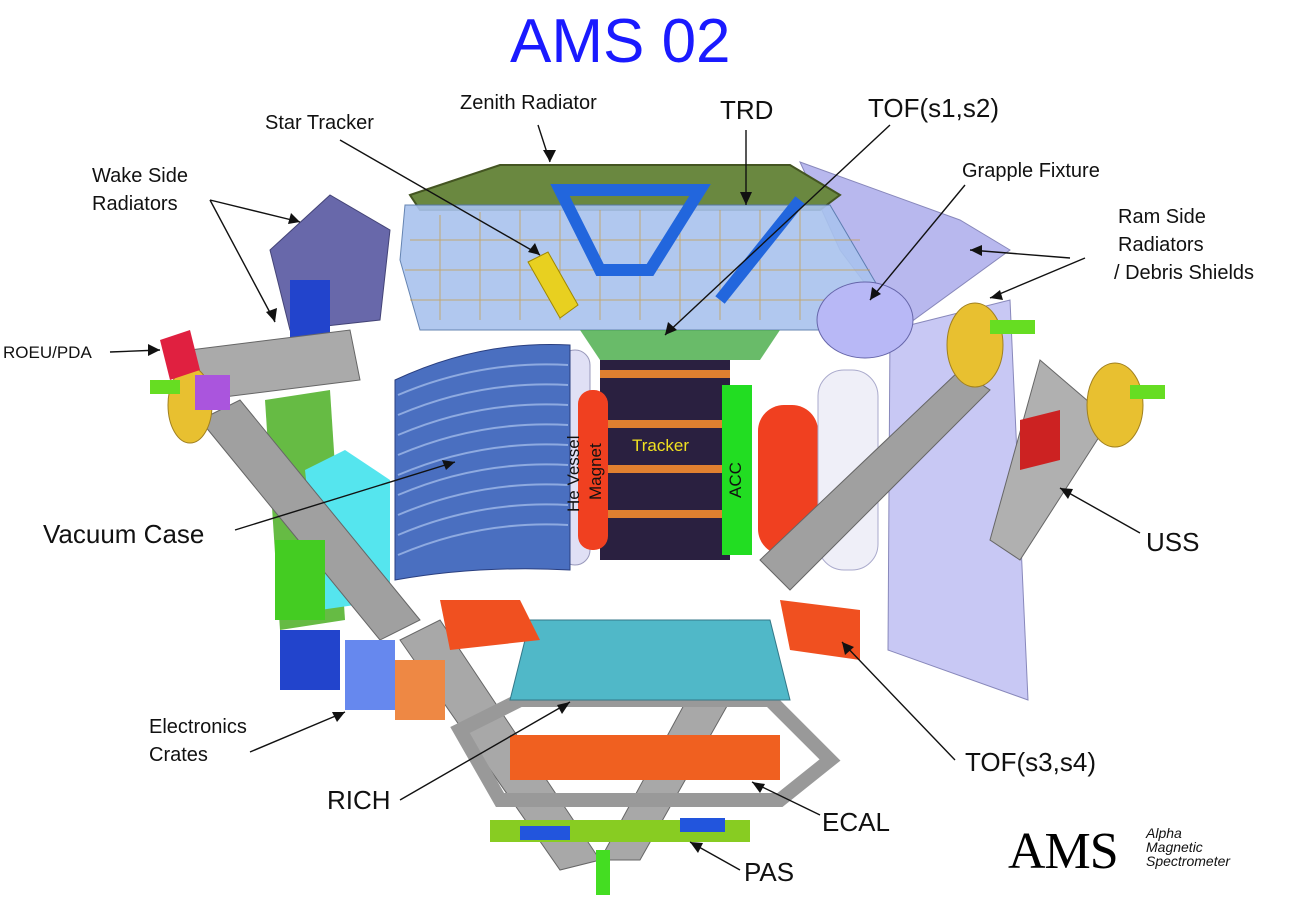  What do you see at coordinates (420, 690) in the screenshot?
I see `electronics-crate-c` at bounding box center [420, 690].